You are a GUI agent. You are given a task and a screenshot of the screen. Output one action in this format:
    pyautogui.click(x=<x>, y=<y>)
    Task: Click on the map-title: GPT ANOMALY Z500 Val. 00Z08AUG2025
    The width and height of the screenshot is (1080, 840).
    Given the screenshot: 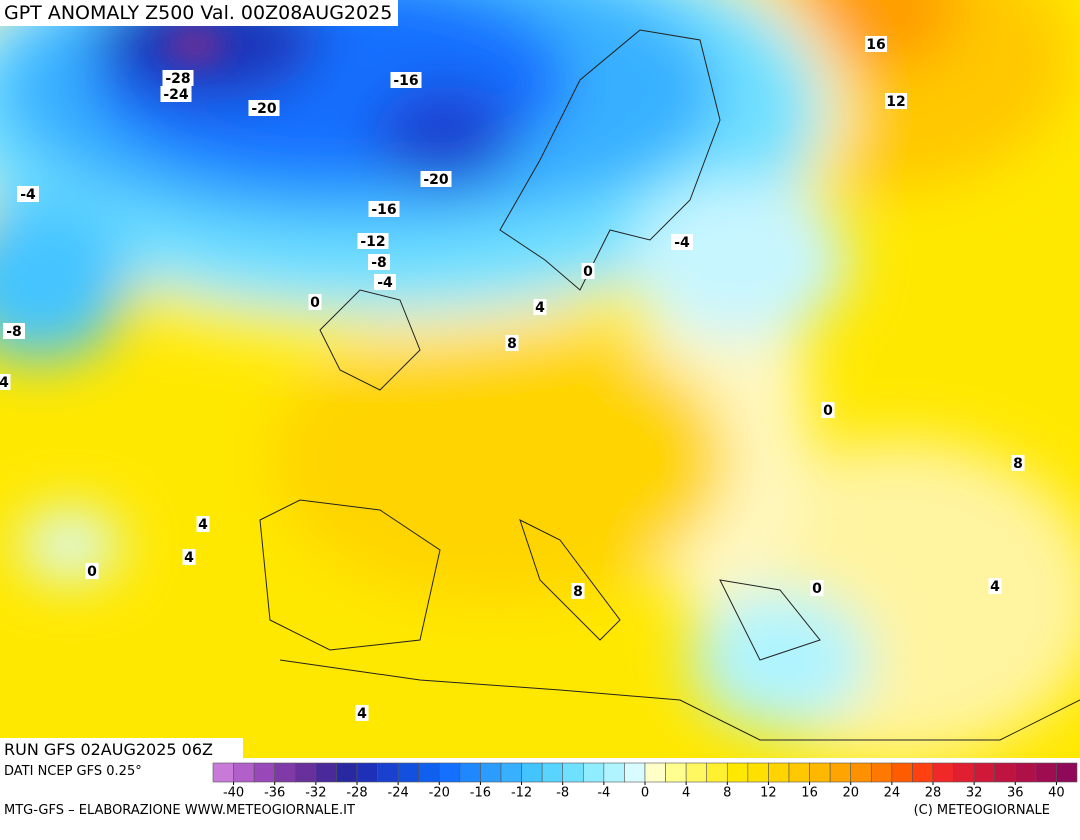 What is the action you would take?
    pyautogui.click(x=199, y=13)
    